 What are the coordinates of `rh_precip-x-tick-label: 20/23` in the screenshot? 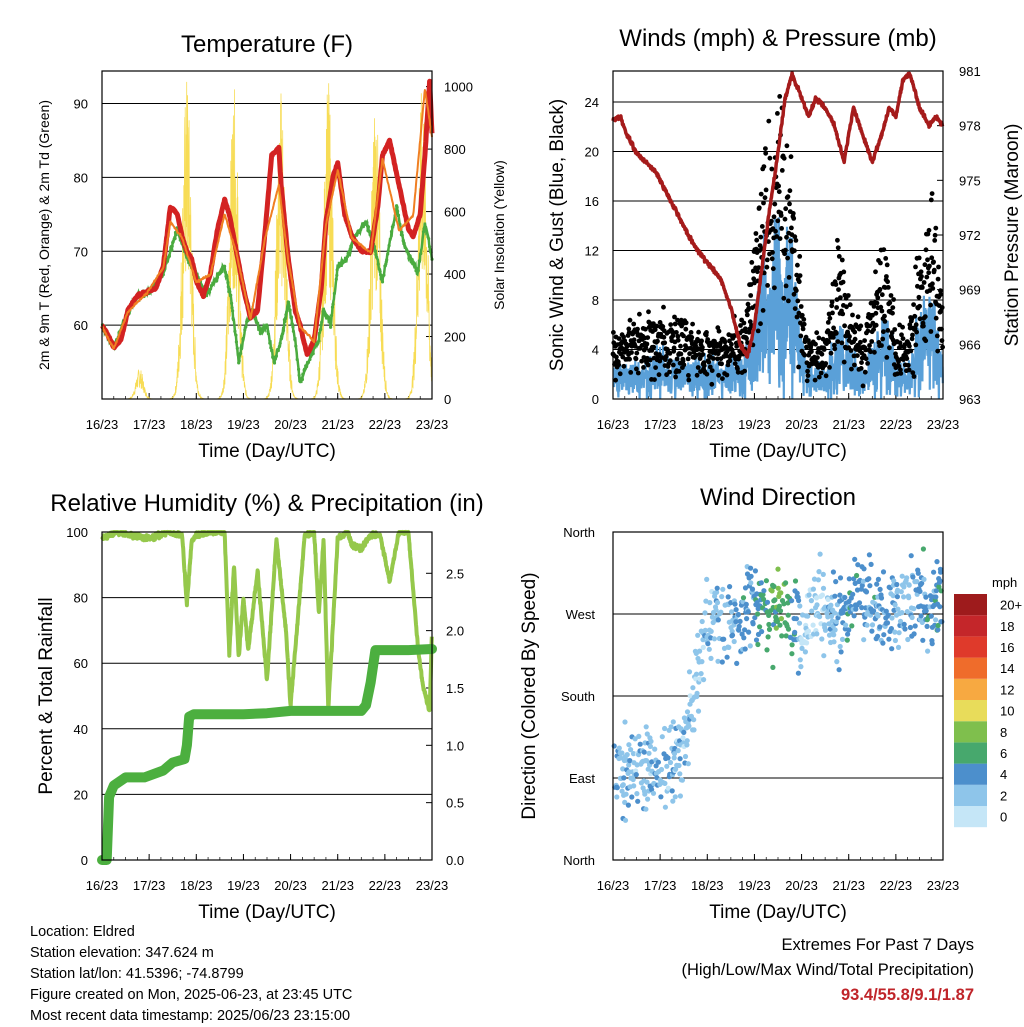 It's located at (290, 885).